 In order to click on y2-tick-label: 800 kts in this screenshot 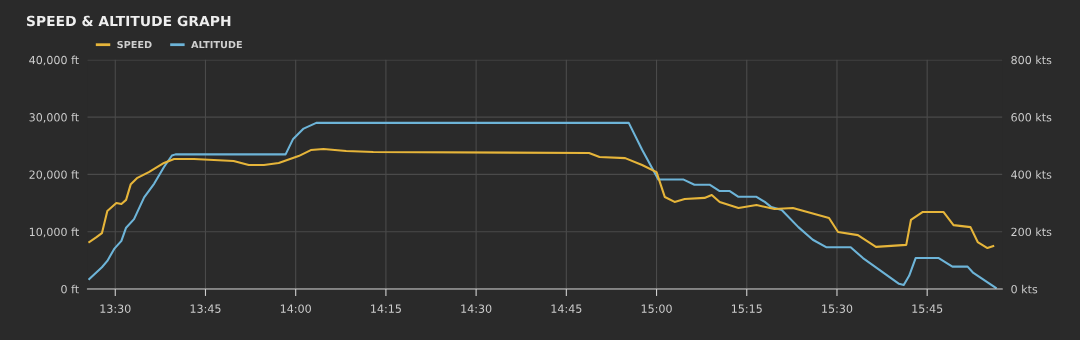, I will do `click(1031, 60)`.